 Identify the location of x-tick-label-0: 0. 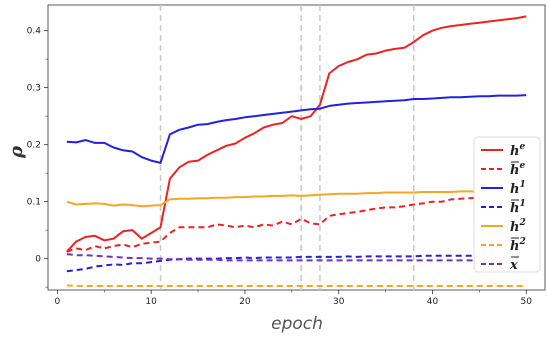
(58, 302).